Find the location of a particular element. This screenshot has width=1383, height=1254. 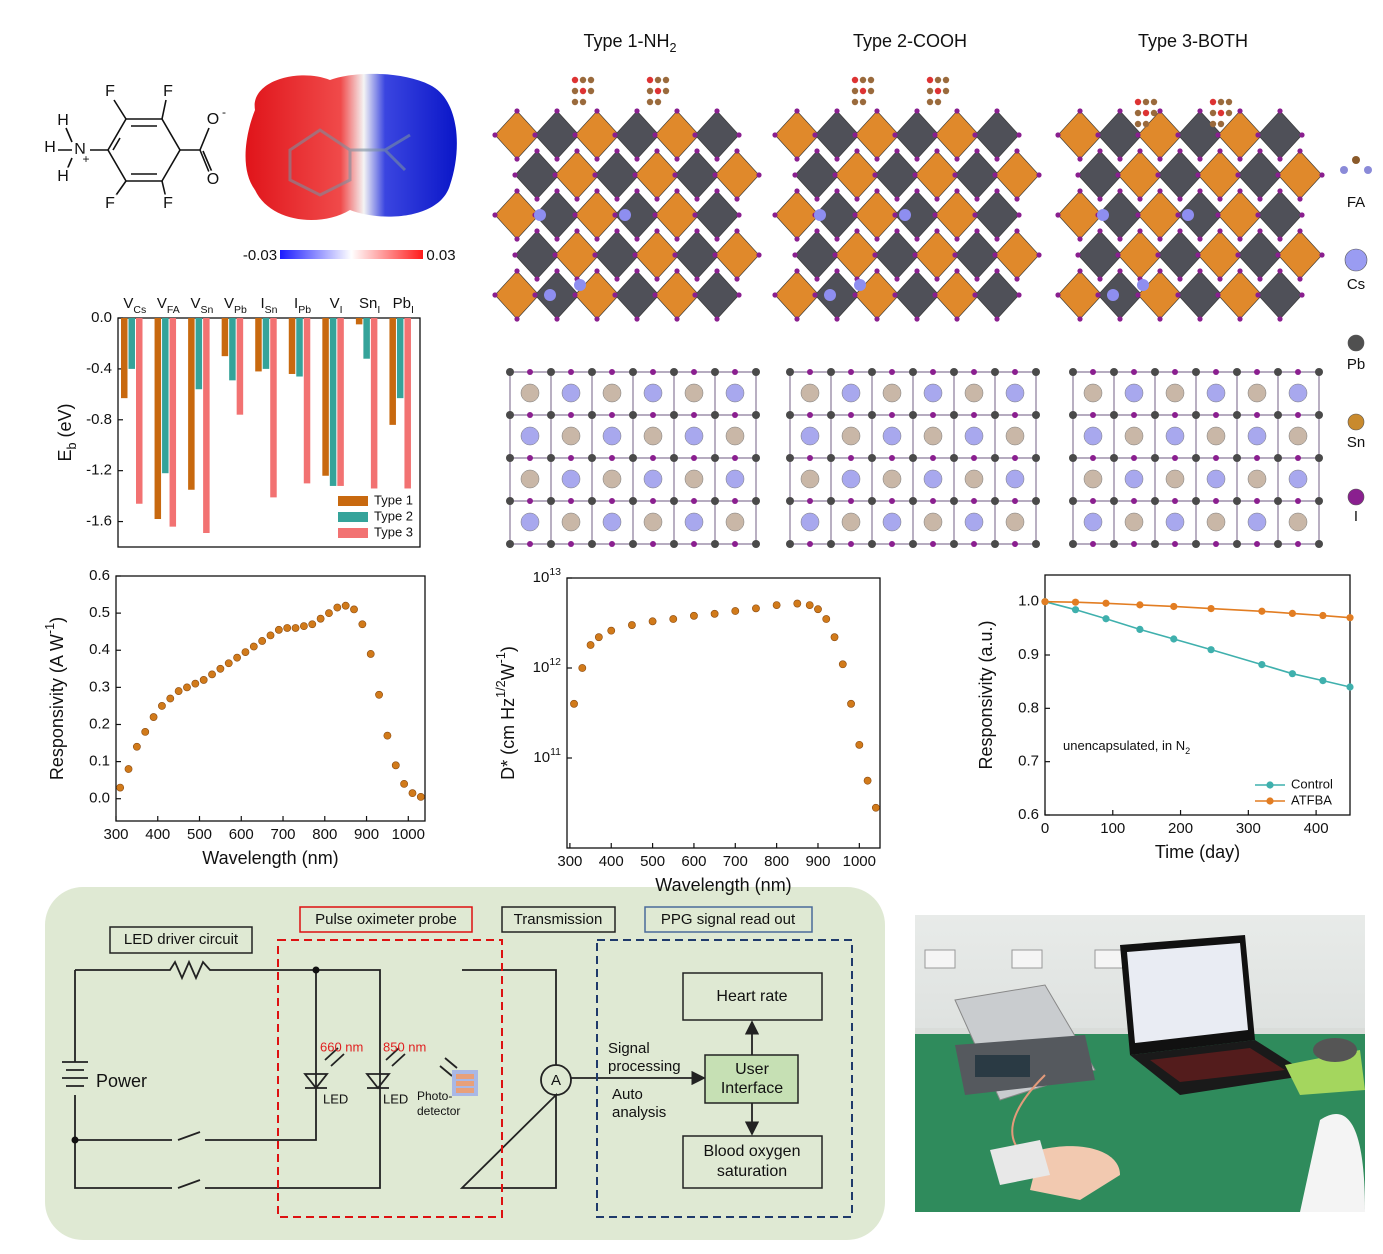

atom-label: + is located at coordinates (85, 159).